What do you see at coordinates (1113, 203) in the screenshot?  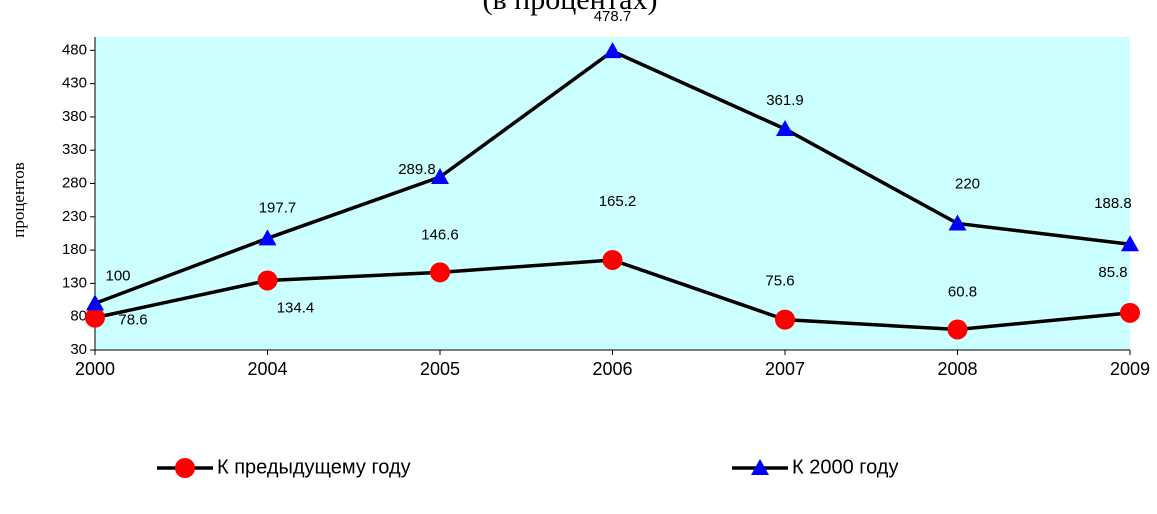 I see `data-label: 188.8` at bounding box center [1113, 203].